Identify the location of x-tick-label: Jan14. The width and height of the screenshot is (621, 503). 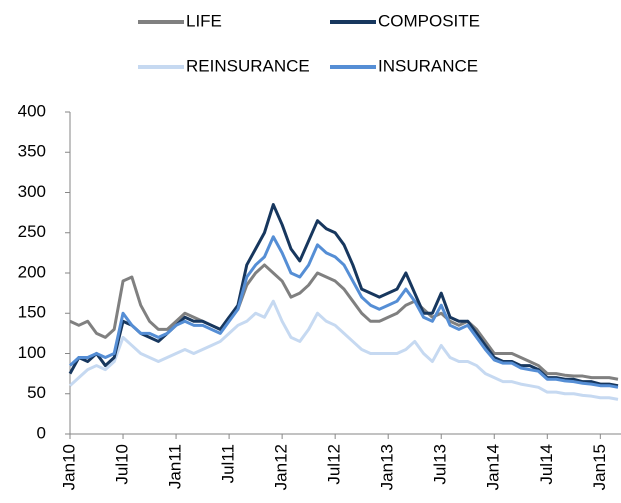
(493, 467).